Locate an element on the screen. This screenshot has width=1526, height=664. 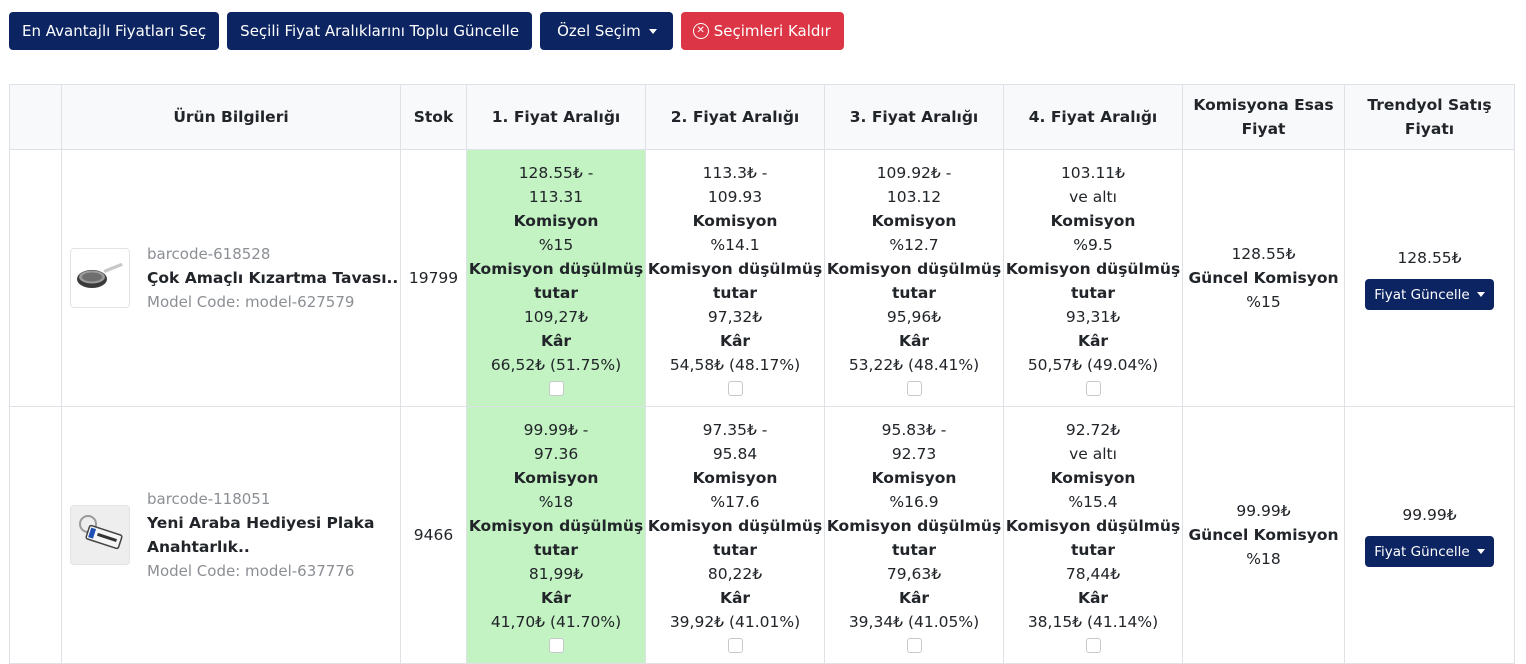
product-name: Yeni Araba Hediyesi Plaka Anahtarlık.. is located at coordinates (261, 535).